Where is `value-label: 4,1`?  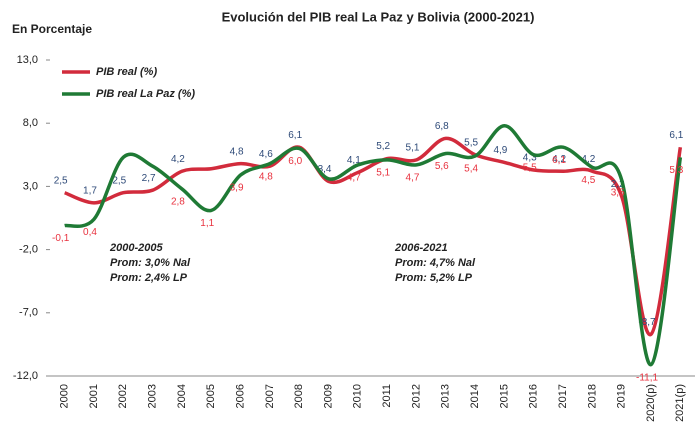
value-label: 4,1 is located at coordinates (354, 160).